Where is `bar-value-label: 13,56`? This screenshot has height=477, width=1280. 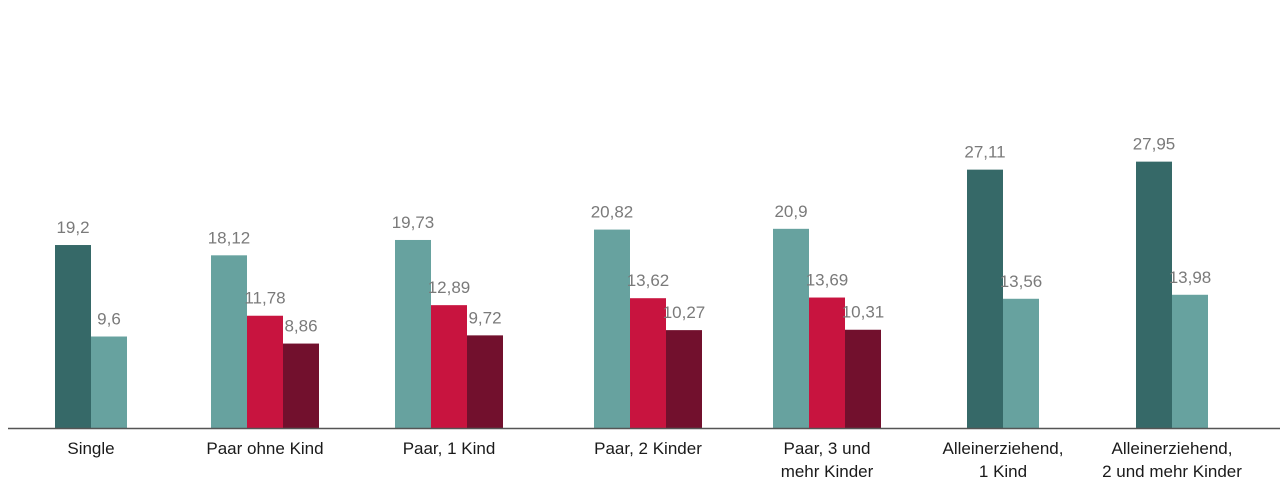 bar-value-label: 13,56 is located at coordinates (1021, 281).